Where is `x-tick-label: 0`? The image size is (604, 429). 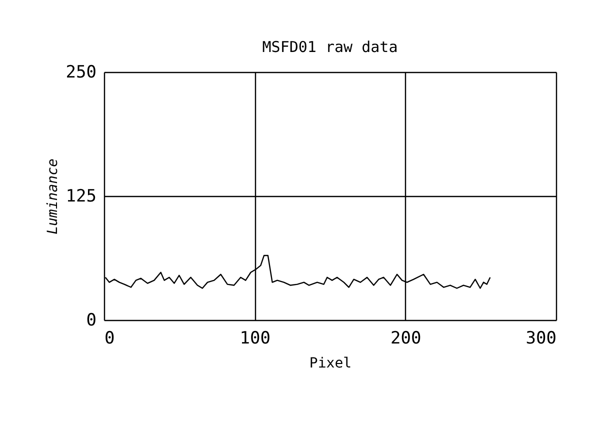
x-tick-label: 0 is located at coordinates (109, 338).